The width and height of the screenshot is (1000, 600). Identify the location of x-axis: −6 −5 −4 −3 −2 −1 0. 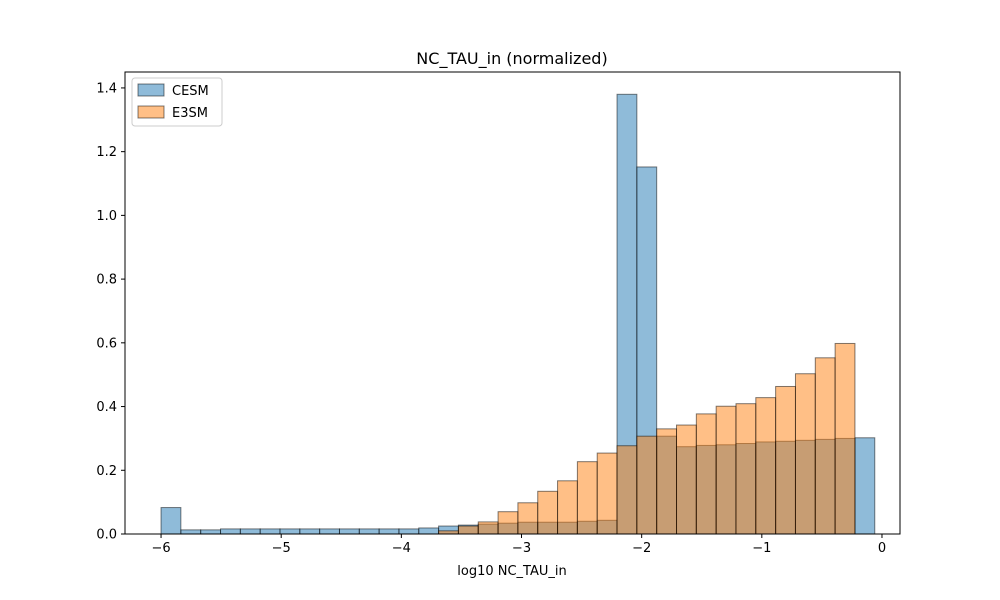
(518, 545).